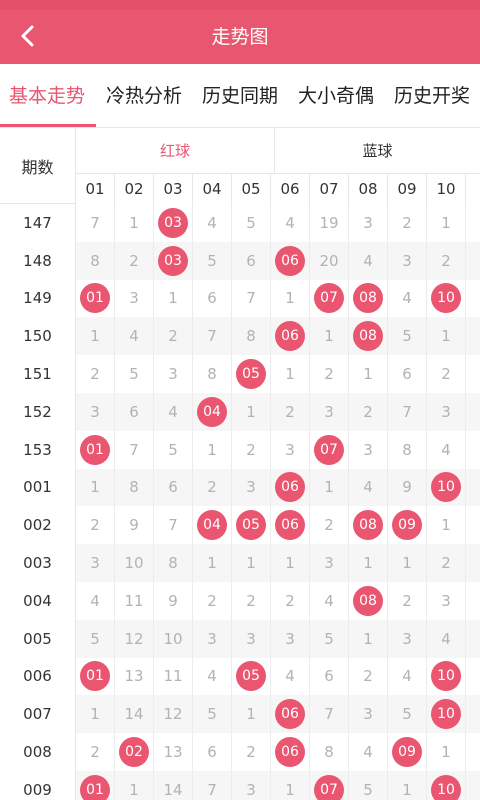 This screenshot has width=480, height=800. Describe the element at coordinates (240, 638) in the screenshot. I see `table-row: 005 5 12 10 3 3 3 5 1 3 4` at that location.